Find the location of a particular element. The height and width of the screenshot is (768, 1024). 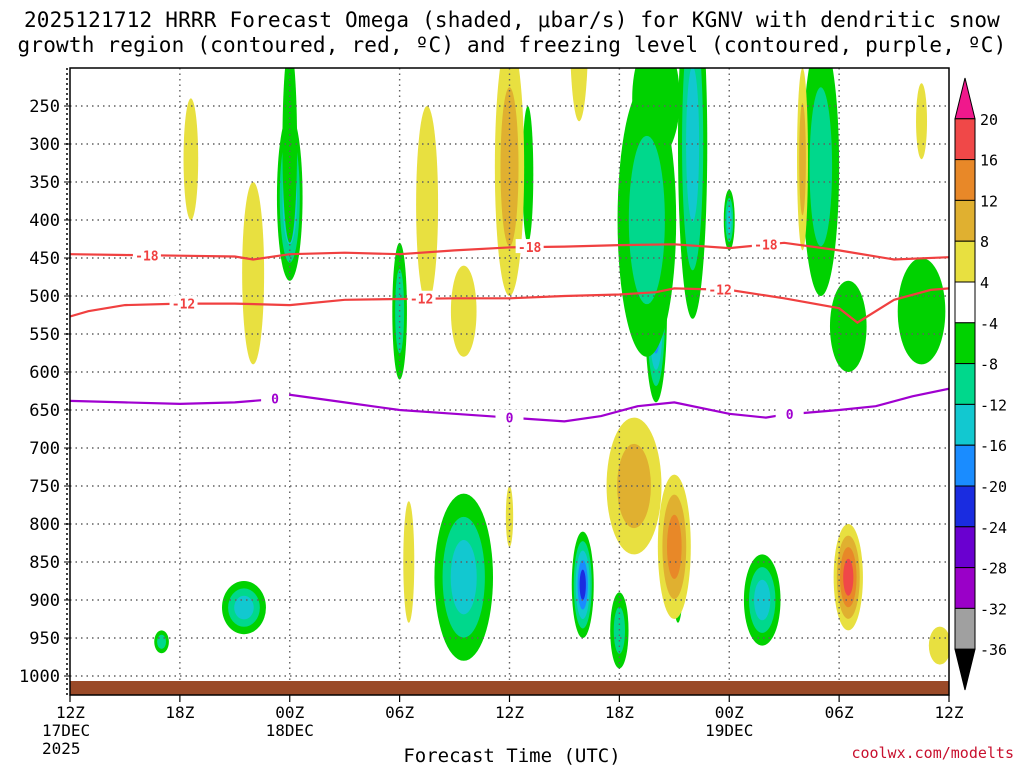

colorbar-label: 20 is located at coordinates (989, 120).